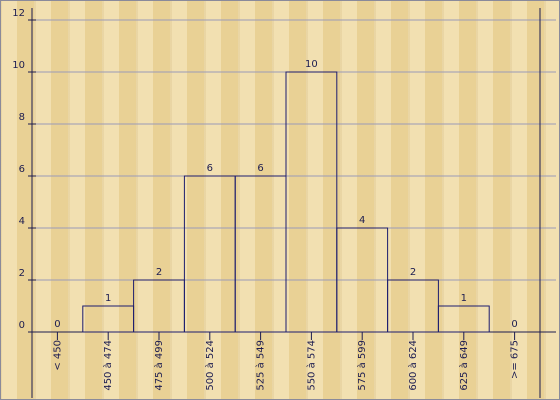 This screenshot has width=560, height=400. What do you see at coordinates (311, 64) in the screenshot?
I see `value-label: 10` at bounding box center [311, 64].